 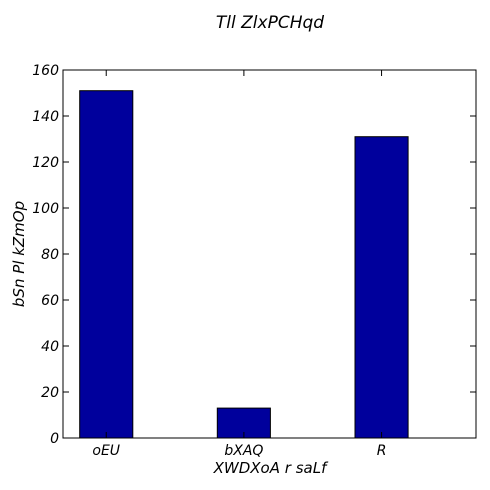 What do you see at coordinates (50, 255) in the screenshot?
I see `y-tick-label: 80` at bounding box center [50, 255].